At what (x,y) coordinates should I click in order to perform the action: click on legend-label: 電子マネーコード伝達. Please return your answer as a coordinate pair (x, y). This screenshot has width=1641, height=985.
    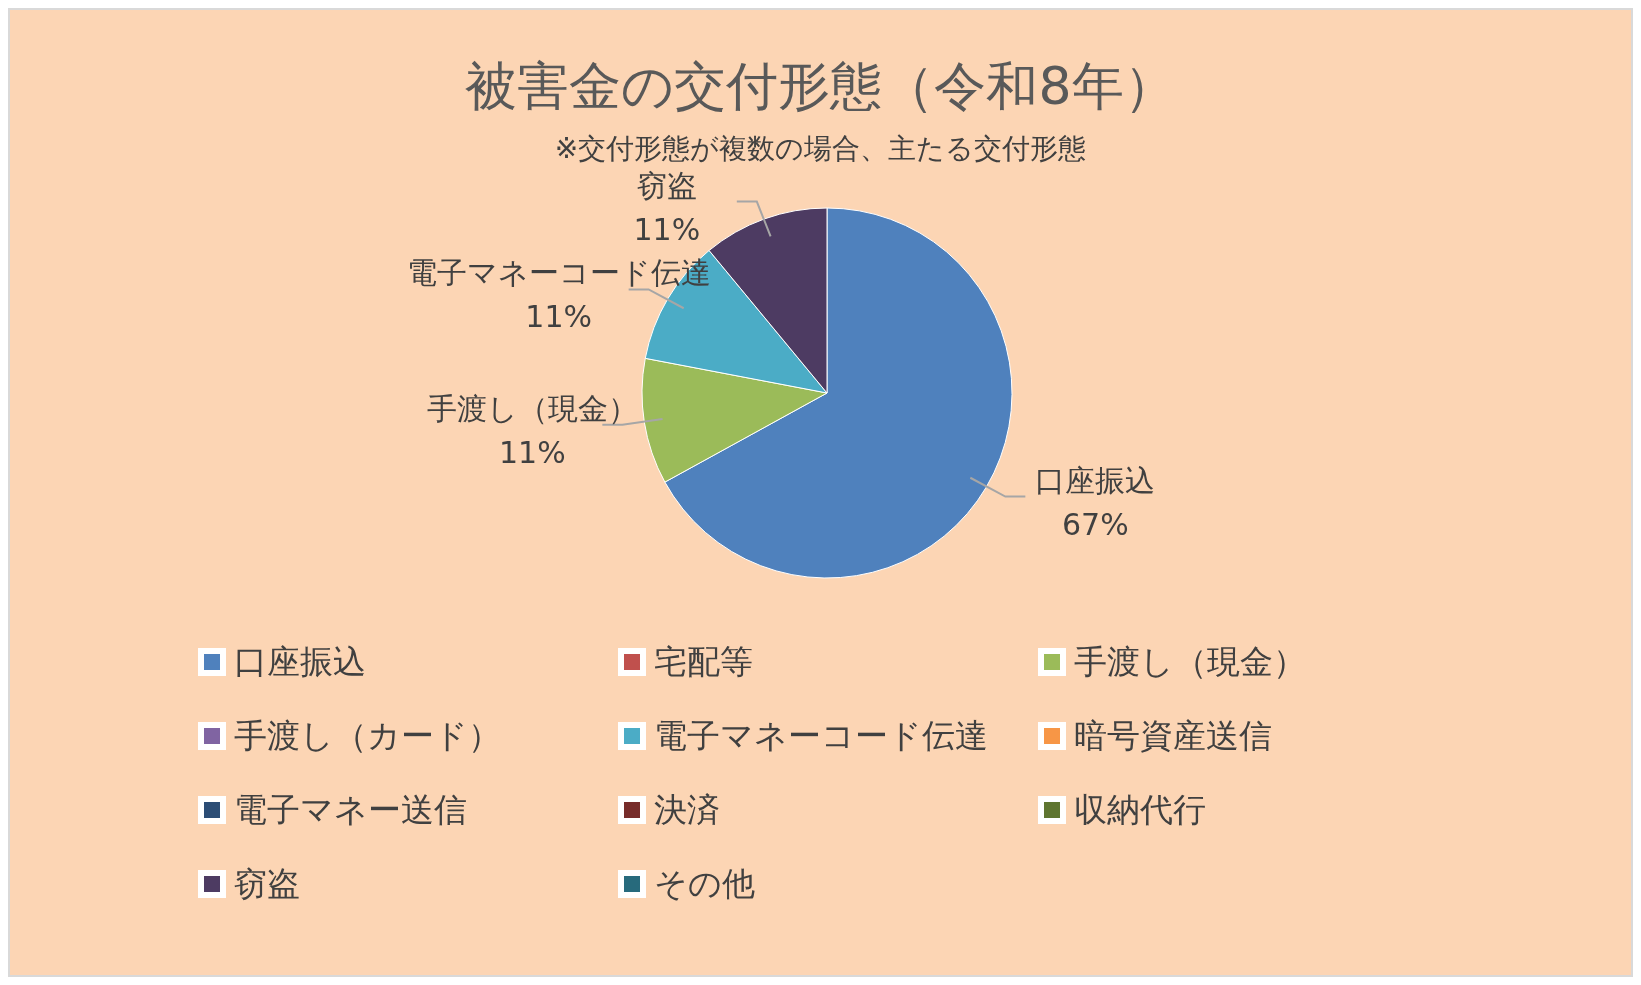
    Looking at the image, I should click on (821, 735).